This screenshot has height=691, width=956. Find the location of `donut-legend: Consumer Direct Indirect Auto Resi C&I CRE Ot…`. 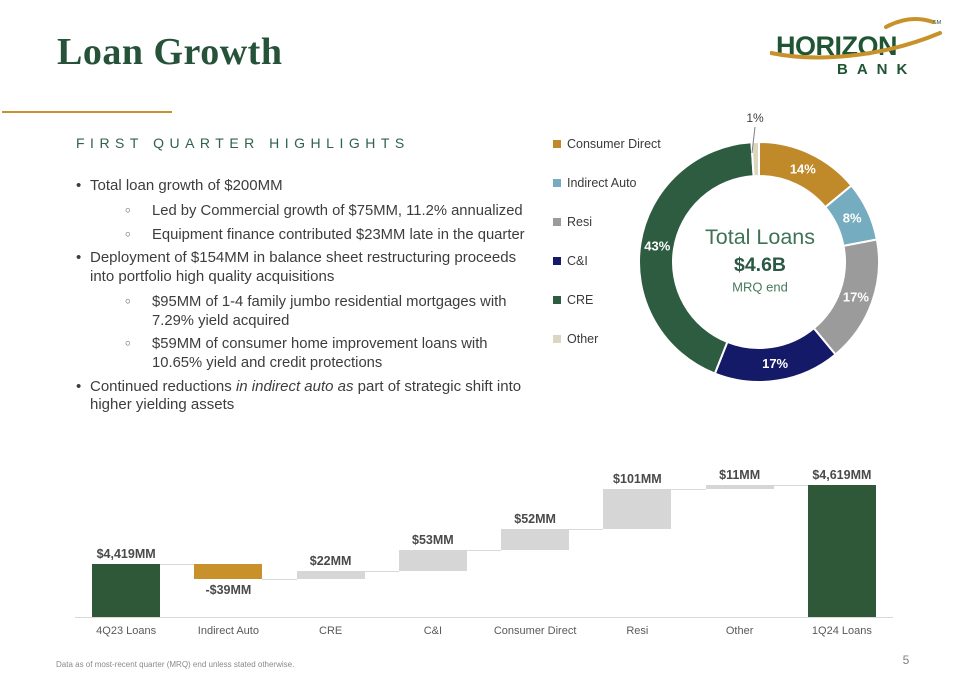

donut-legend: Consumer Direct Indirect Auto Resi C&I CRE Ot… is located at coordinates (607, 241).